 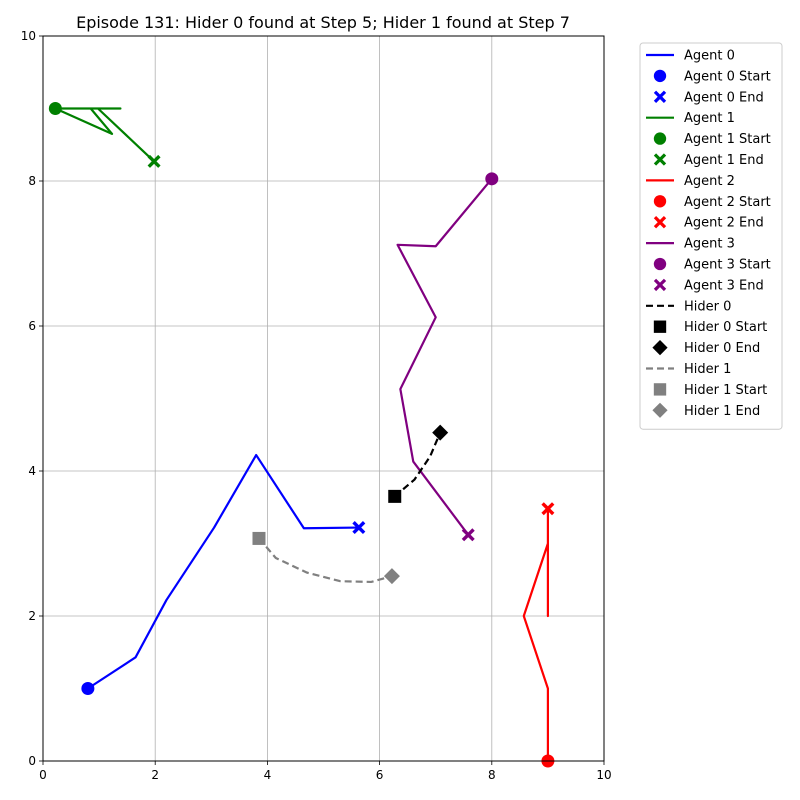 I want to click on legend-item: Agent 0 End, so click(x=708, y=97).